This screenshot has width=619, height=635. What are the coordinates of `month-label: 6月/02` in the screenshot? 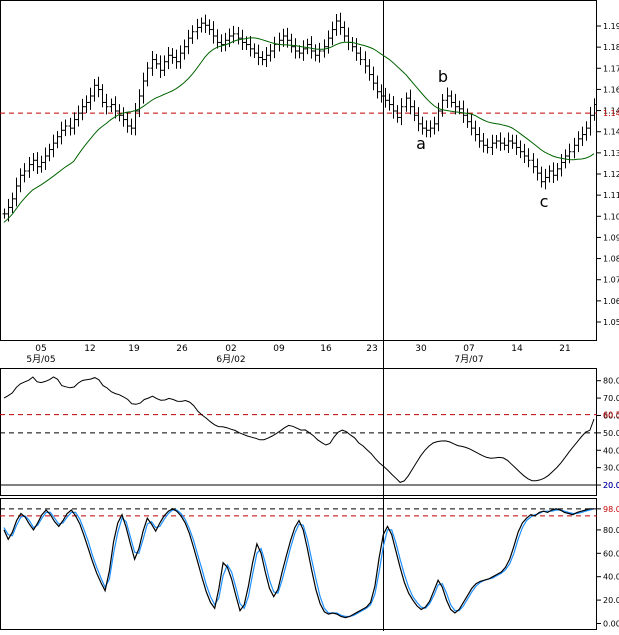 It's located at (230, 359).